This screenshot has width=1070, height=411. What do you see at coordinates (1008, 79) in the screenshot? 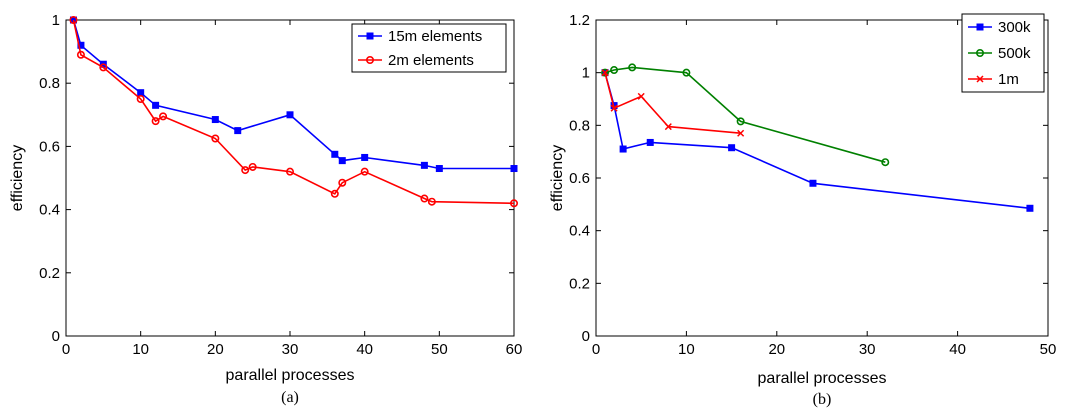
I see `legend-label: 1m` at bounding box center [1008, 79].